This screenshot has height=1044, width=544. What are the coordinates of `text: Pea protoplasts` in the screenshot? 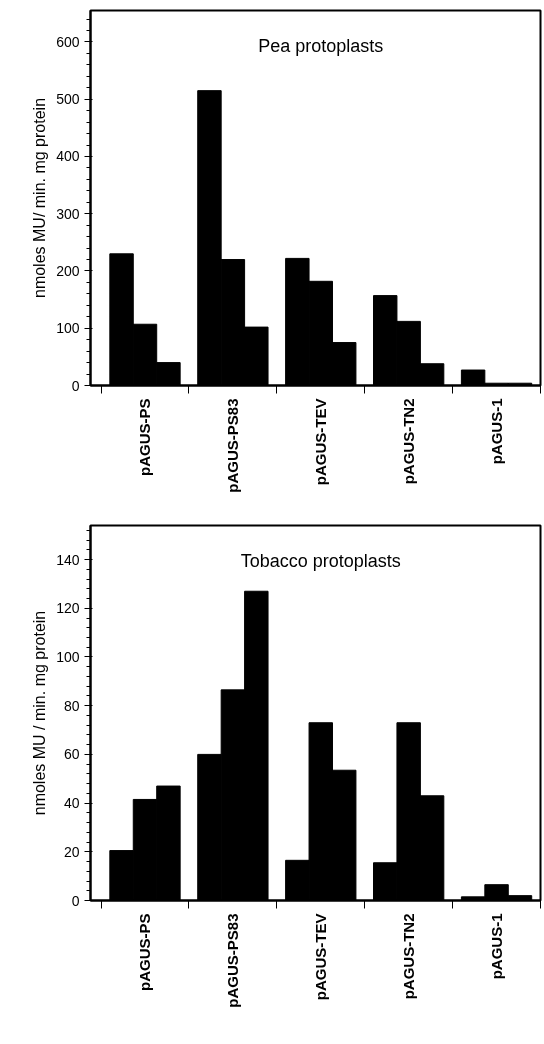 It's located at (321, 45).